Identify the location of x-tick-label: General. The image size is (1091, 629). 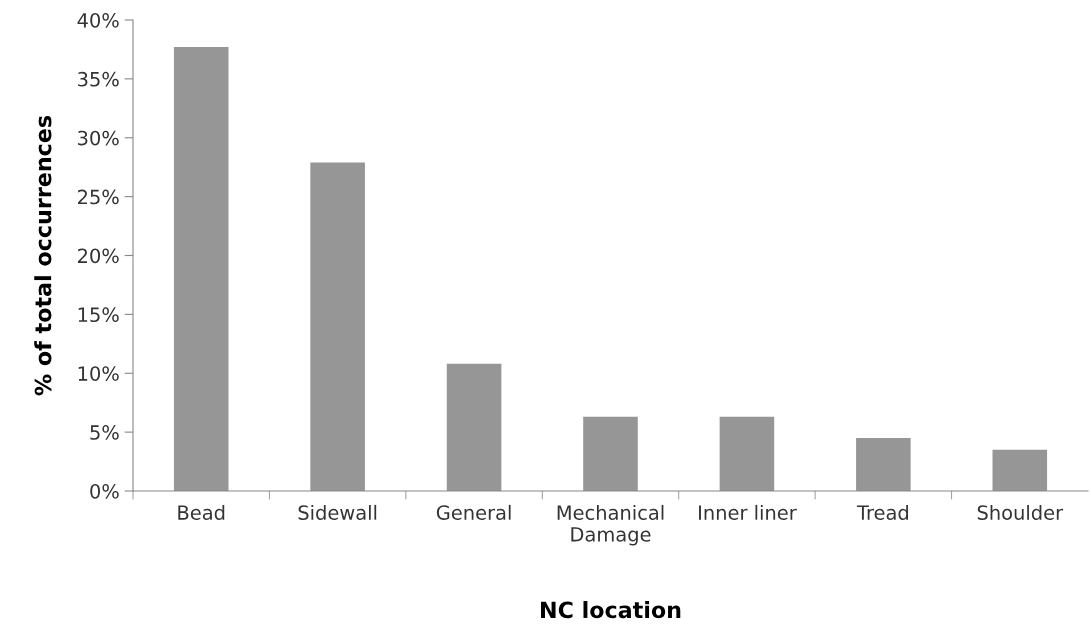
(473, 512).